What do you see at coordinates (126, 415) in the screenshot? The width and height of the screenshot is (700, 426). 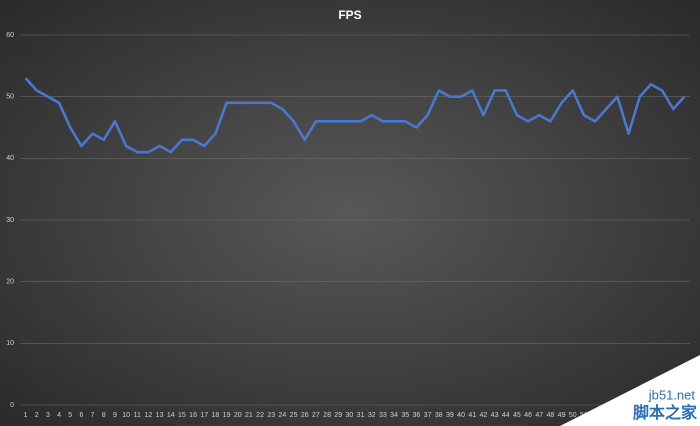 I see `x-tick-label: 10` at bounding box center [126, 415].